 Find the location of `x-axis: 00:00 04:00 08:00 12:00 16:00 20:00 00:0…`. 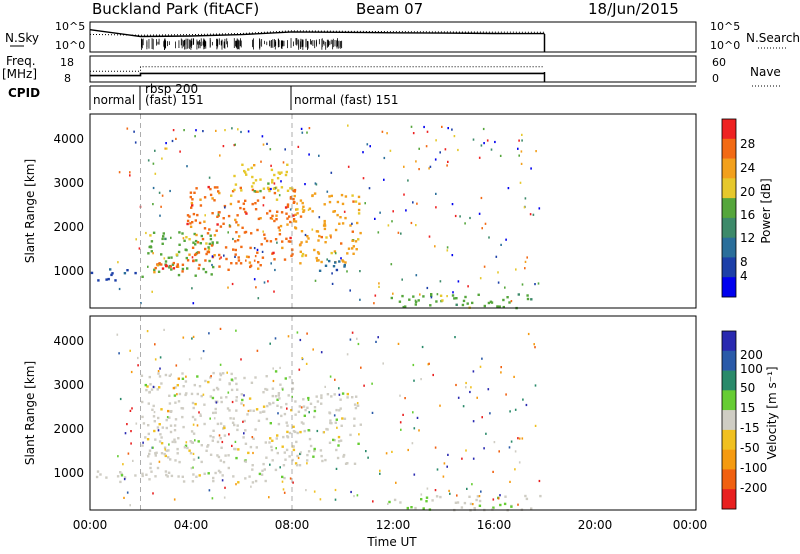

x-axis: 00:00 04:00 08:00 12:00 16:00 20:00 00:0… is located at coordinates (390, 533).